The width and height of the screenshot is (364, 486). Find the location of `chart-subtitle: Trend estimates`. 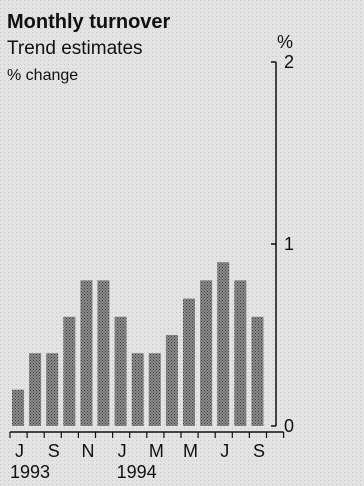

chart-subtitle: Trend estimates is located at coordinates (75, 48).